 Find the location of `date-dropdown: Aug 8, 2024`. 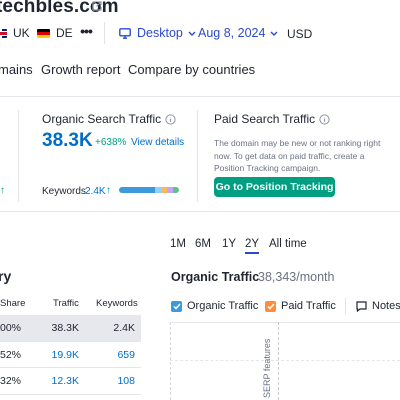

date-dropdown: Aug 8, 2024 is located at coordinates (238, 33).